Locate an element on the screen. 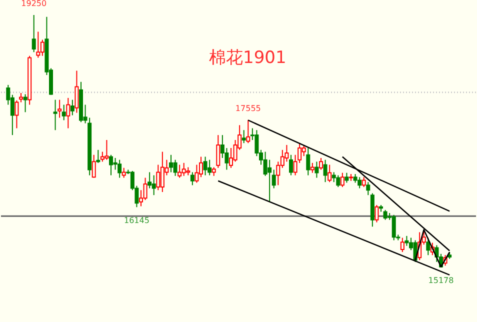 The image size is (477, 322). annotation: 17555 is located at coordinates (248, 108).